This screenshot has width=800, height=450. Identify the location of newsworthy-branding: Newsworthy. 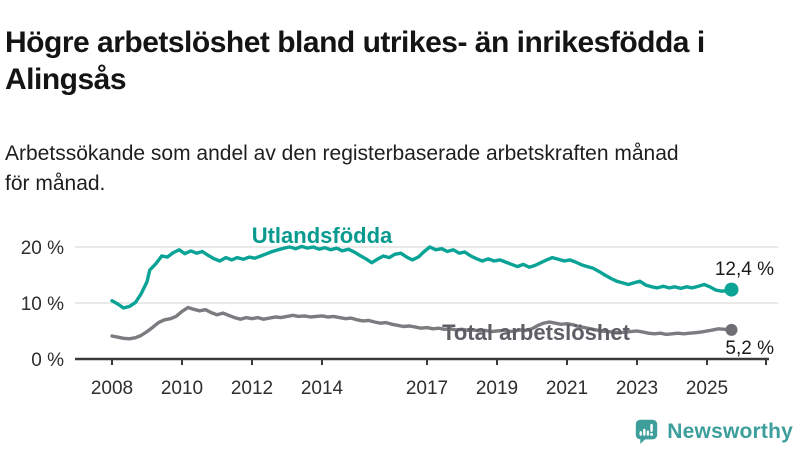
(713, 431).